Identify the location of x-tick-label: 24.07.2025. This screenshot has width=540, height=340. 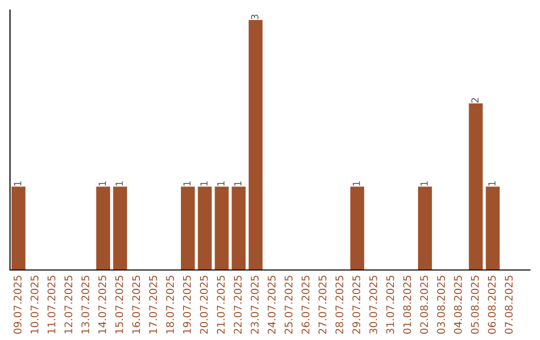
(272, 305).